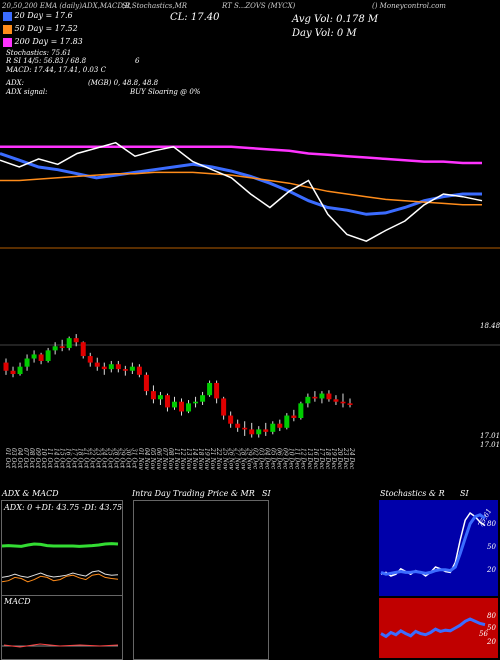 This screenshot has width=500, height=660. Describe the element at coordinates (155, 6) in the screenshot. I see `chart-descriptor-mid: SI,Stochastics,MR` at that location.